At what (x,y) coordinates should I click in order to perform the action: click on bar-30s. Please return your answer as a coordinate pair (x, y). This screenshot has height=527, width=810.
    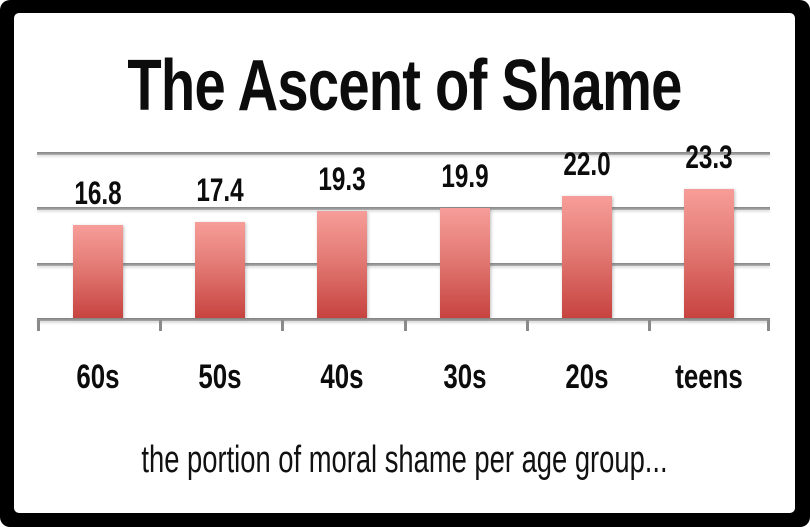
    Looking at the image, I should click on (464, 262).